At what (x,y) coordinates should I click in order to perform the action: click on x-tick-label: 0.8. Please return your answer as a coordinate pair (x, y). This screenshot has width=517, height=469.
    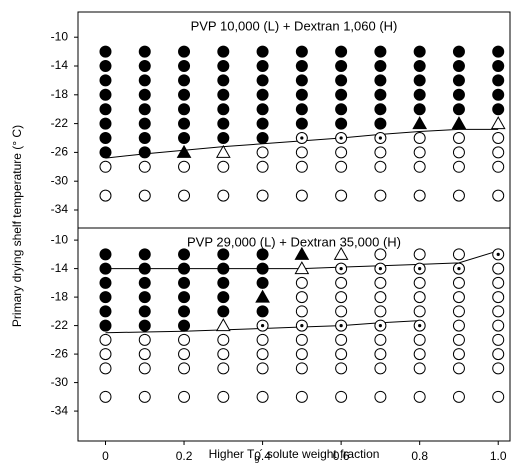
    Looking at the image, I should click on (419, 456).